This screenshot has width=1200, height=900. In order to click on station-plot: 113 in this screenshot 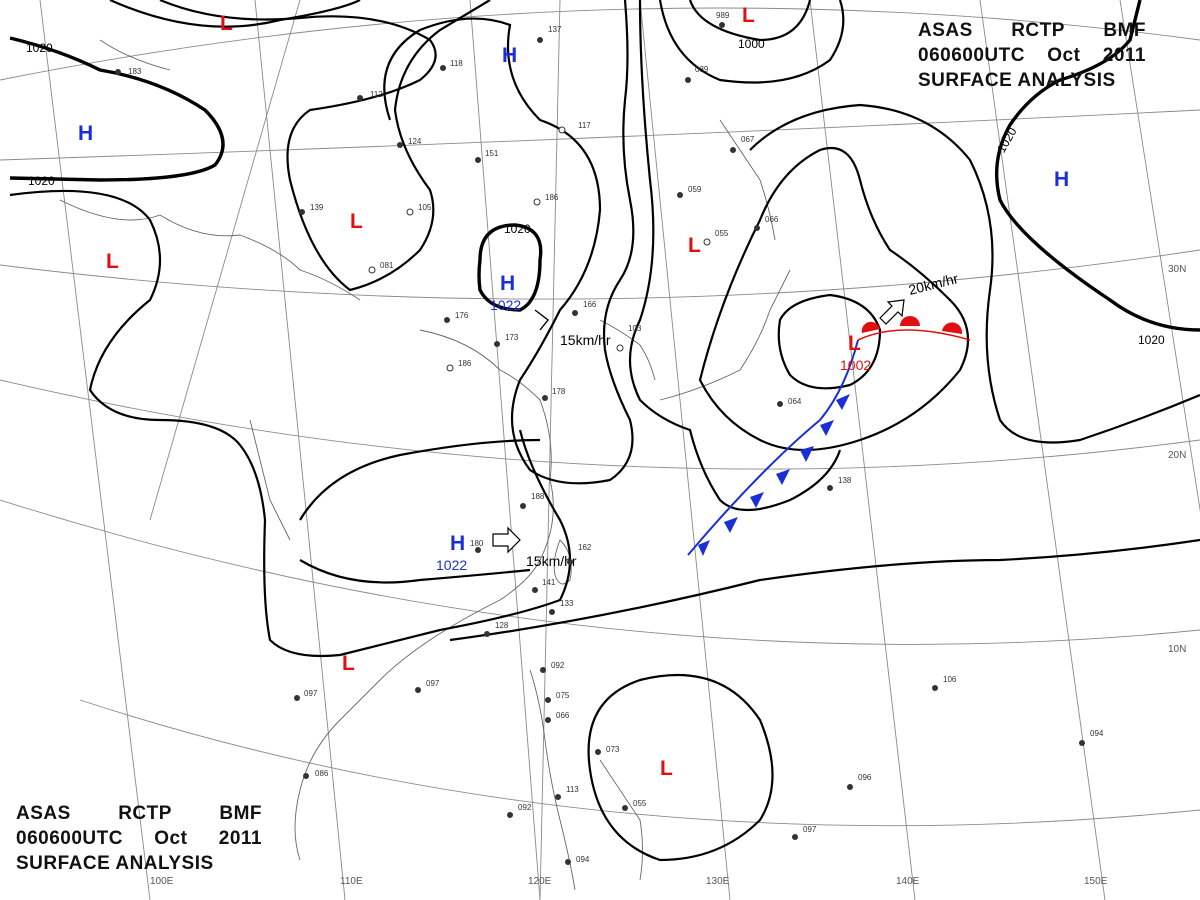, I will do `click(567, 792)`.